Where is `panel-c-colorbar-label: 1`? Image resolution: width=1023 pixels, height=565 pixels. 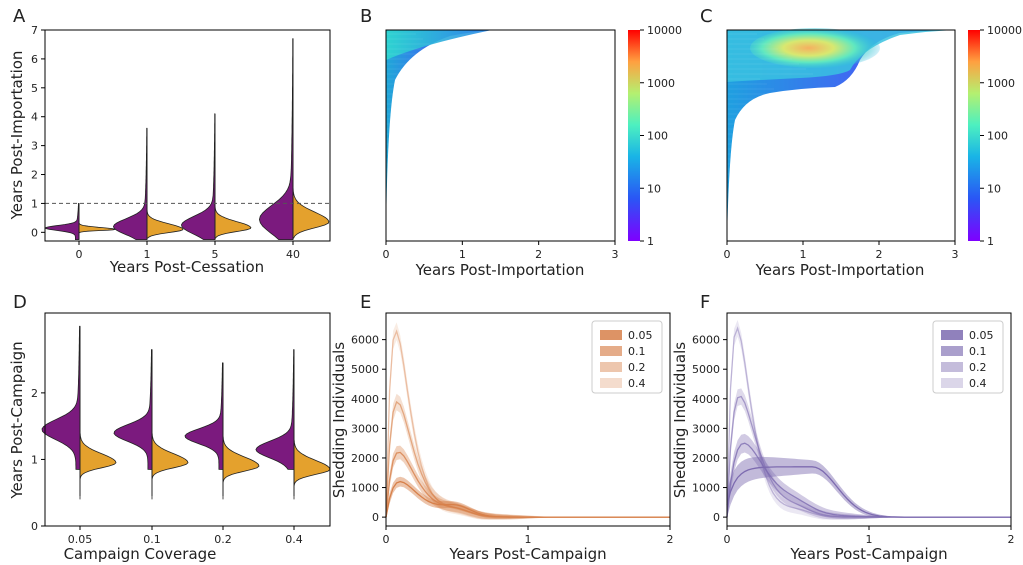
panel-c-colorbar-label: 1 is located at coordinates (990, 241).